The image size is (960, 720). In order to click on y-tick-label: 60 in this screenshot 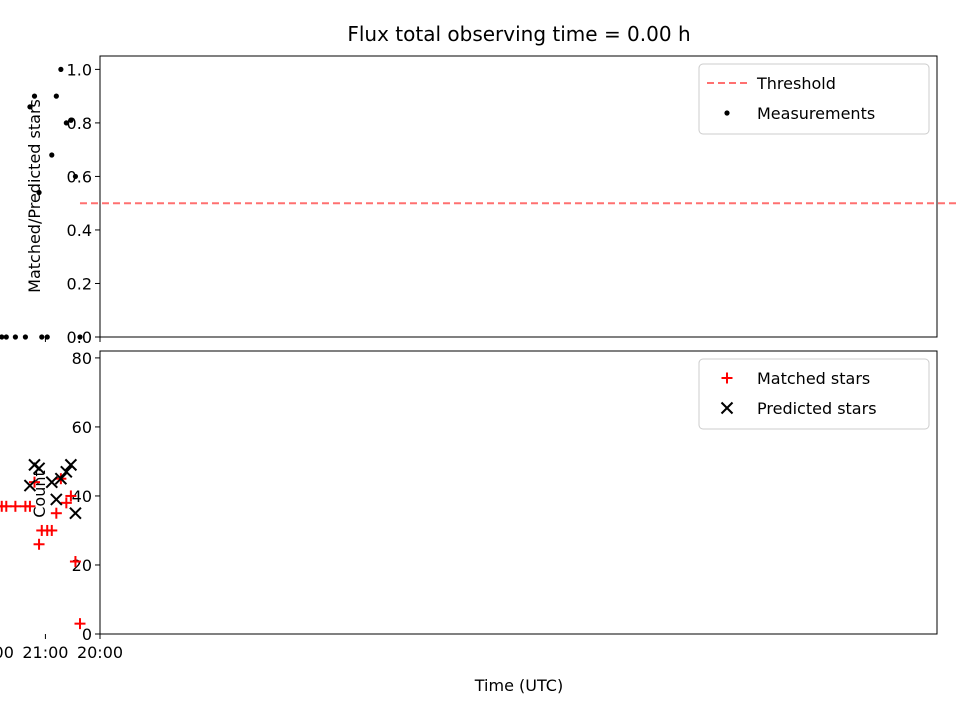, I will do `click(82, 427)`.